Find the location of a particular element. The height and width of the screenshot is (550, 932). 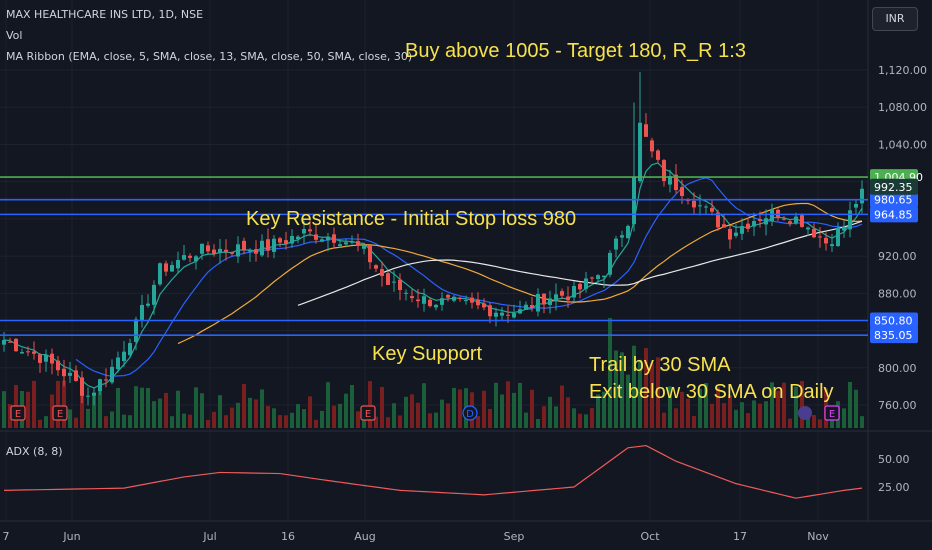

currency-selector: INR is located at coordinates (895, 19).